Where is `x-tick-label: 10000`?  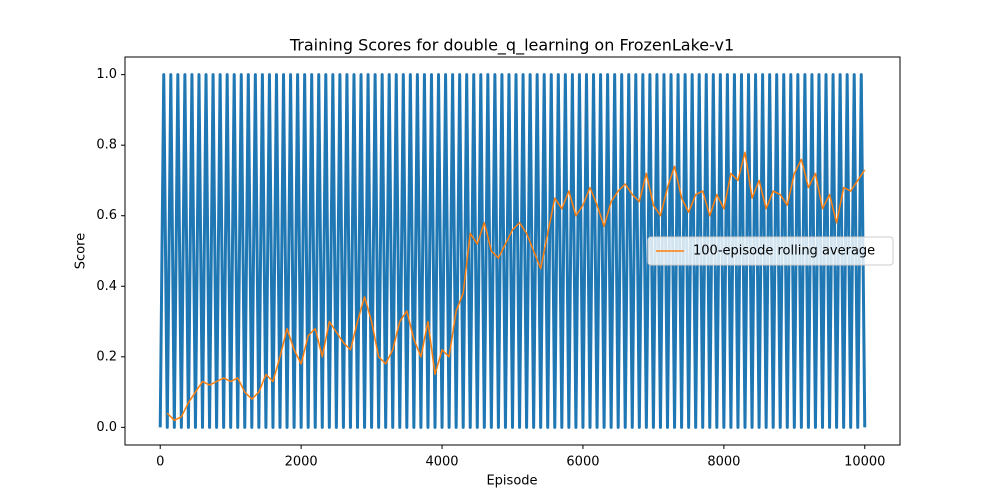 x-tick-label: 10000 is located at coordinates (864, 462).